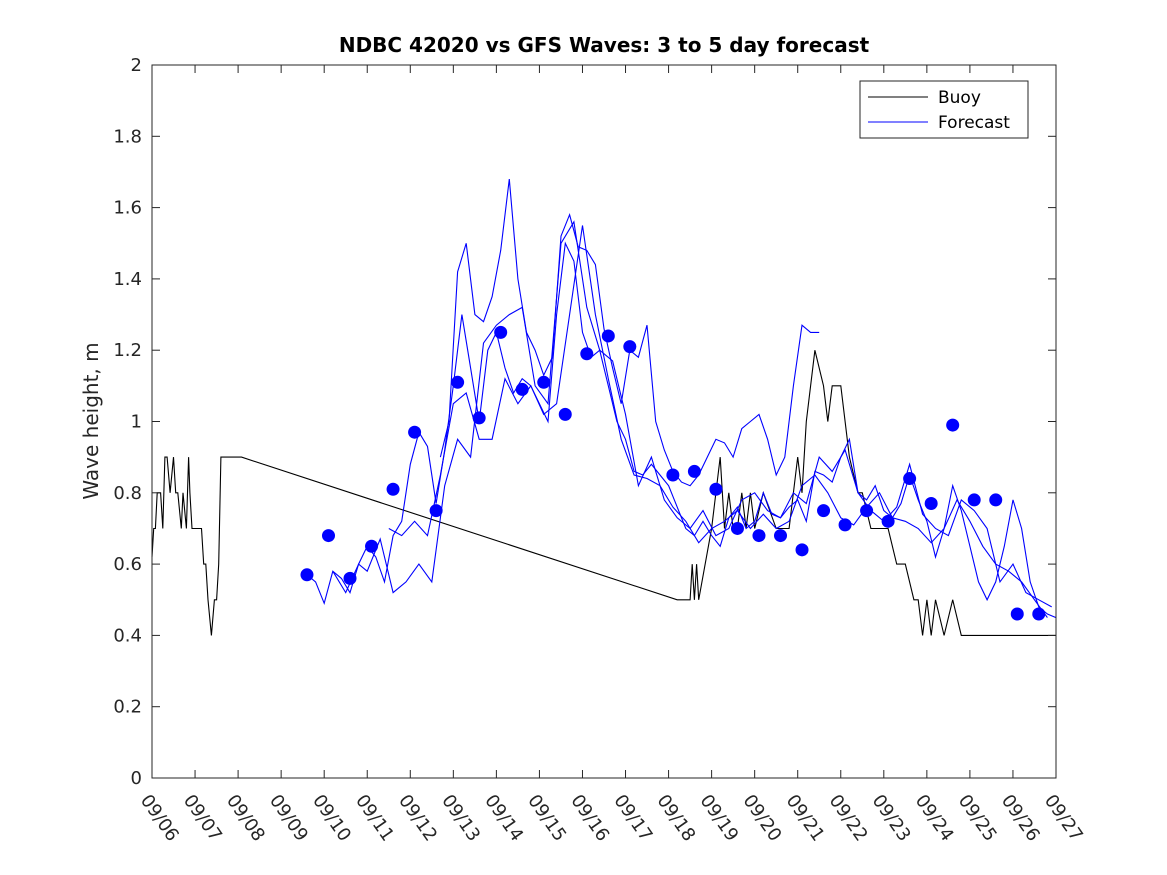 The height and width of the screenshot is (875, 1167). What do you see at coordinates (374, 818) in the screenshot?
I see `x-tick-label: 09/11` at bounding box center [374, 818].